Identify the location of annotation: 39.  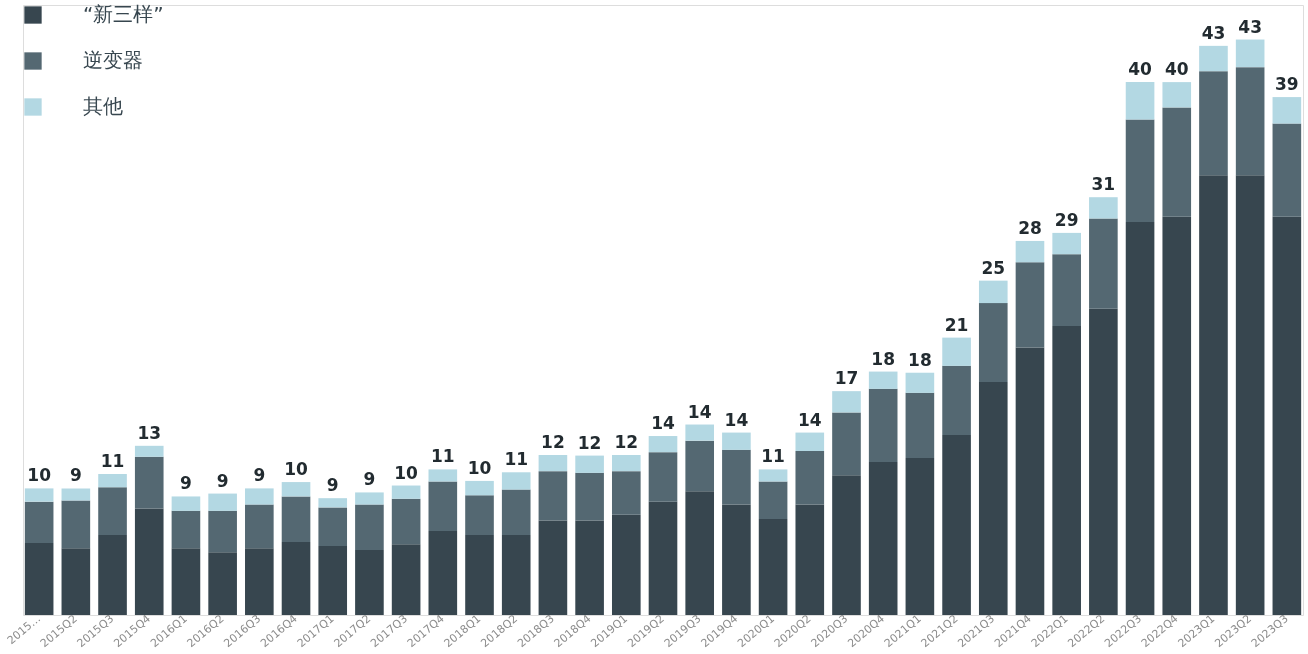
(1287, 84).